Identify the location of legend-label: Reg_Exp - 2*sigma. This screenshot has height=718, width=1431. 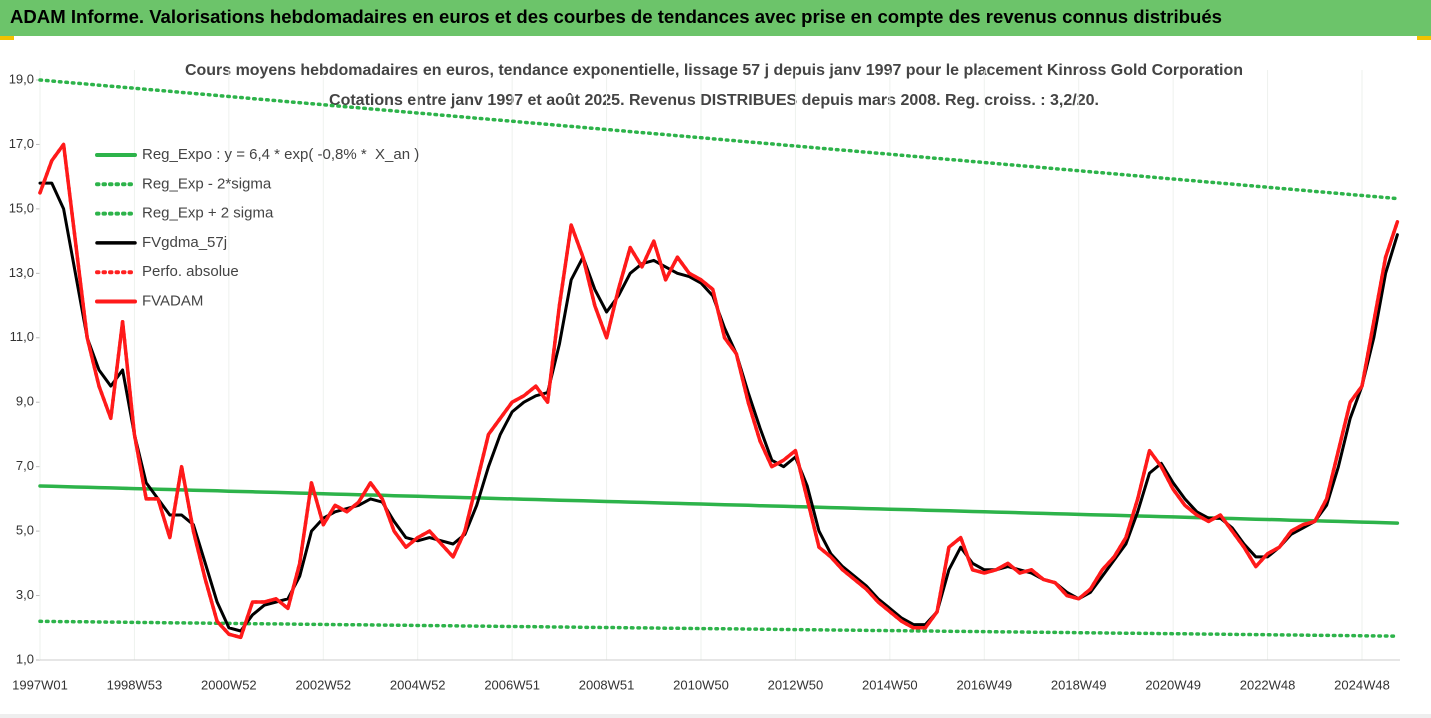
(207, 183).